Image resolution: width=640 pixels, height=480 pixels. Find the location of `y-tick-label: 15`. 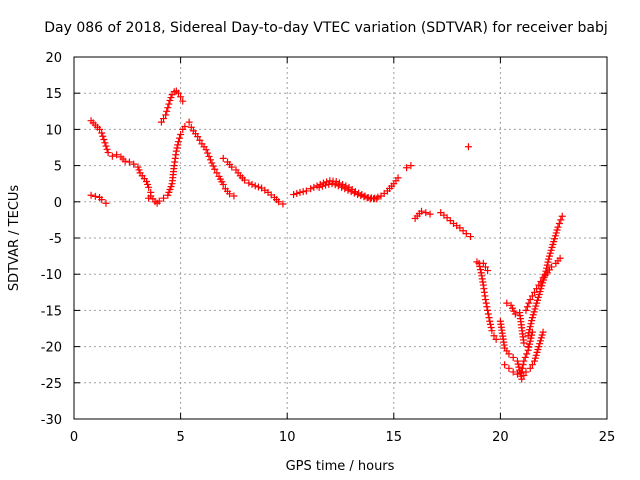

y-tick-label: 15 is located at coordinates (53, 94).